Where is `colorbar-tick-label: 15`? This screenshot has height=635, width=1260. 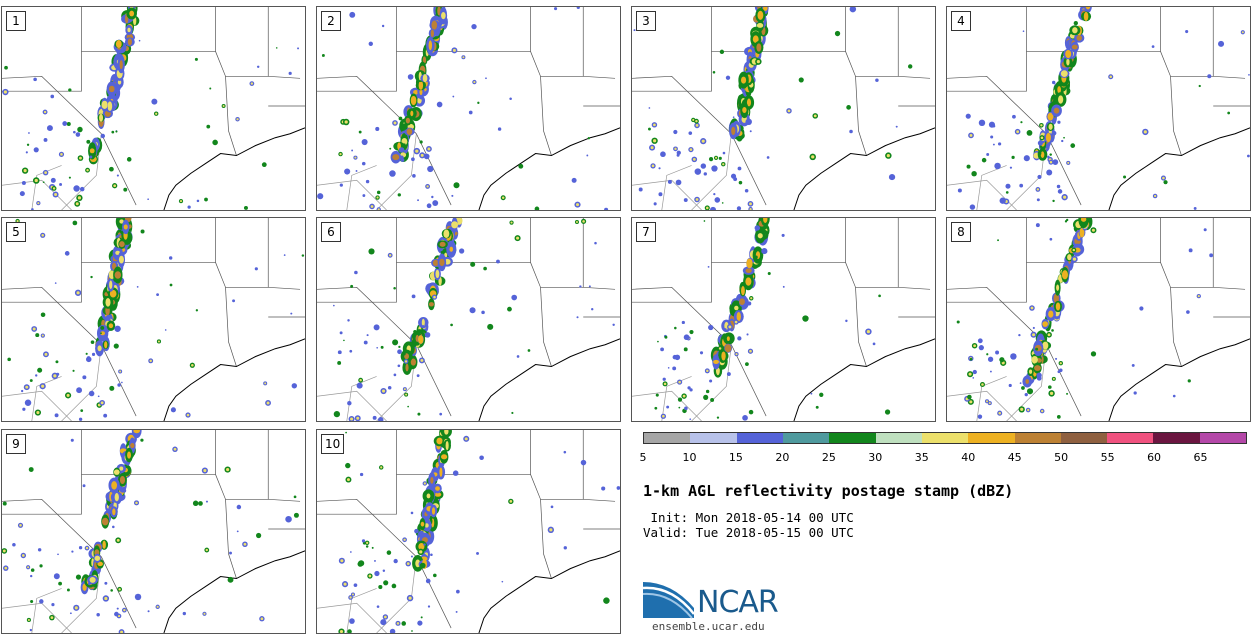
colorbar-tick-label: 15 is located at coordinates (735, 457).